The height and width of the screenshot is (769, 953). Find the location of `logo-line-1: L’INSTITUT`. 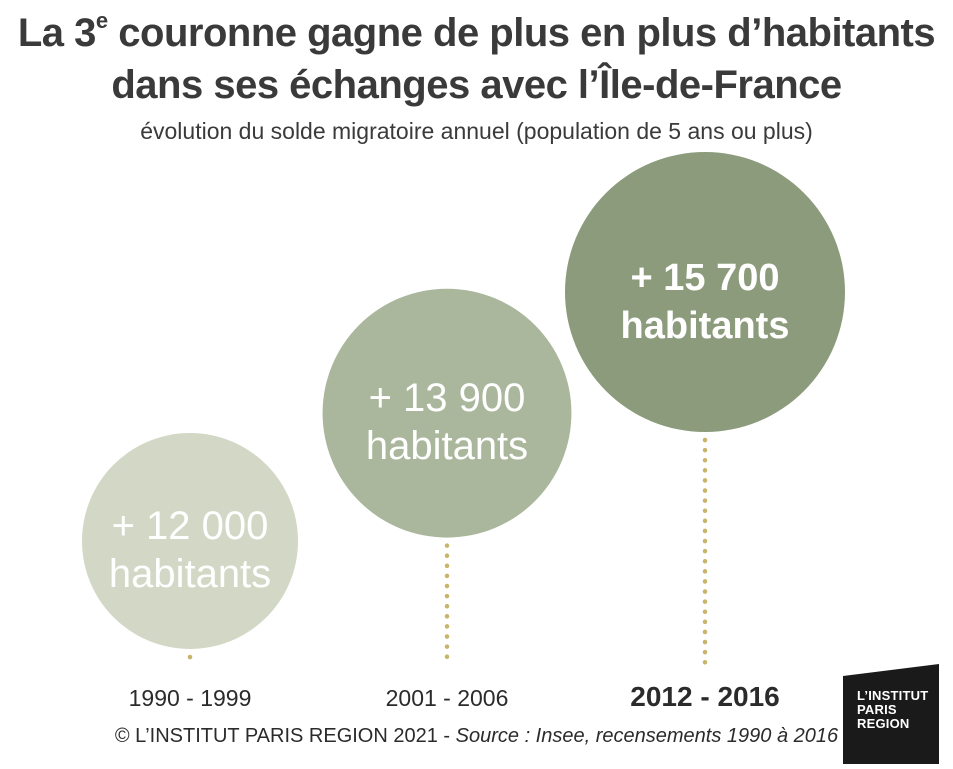

logo-line-1: L’INSTITUT is located at coordinates (893, 695).